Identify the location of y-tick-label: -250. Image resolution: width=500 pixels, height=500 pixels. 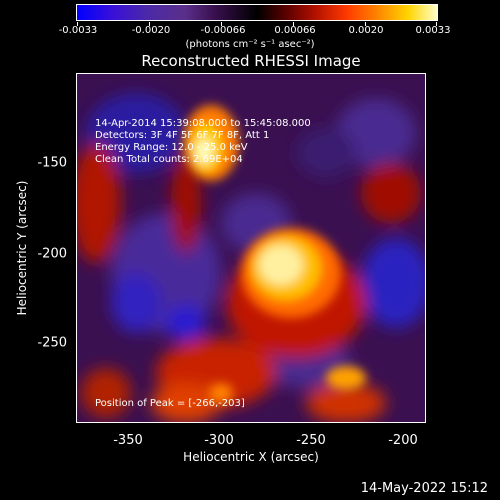
(52, 343).